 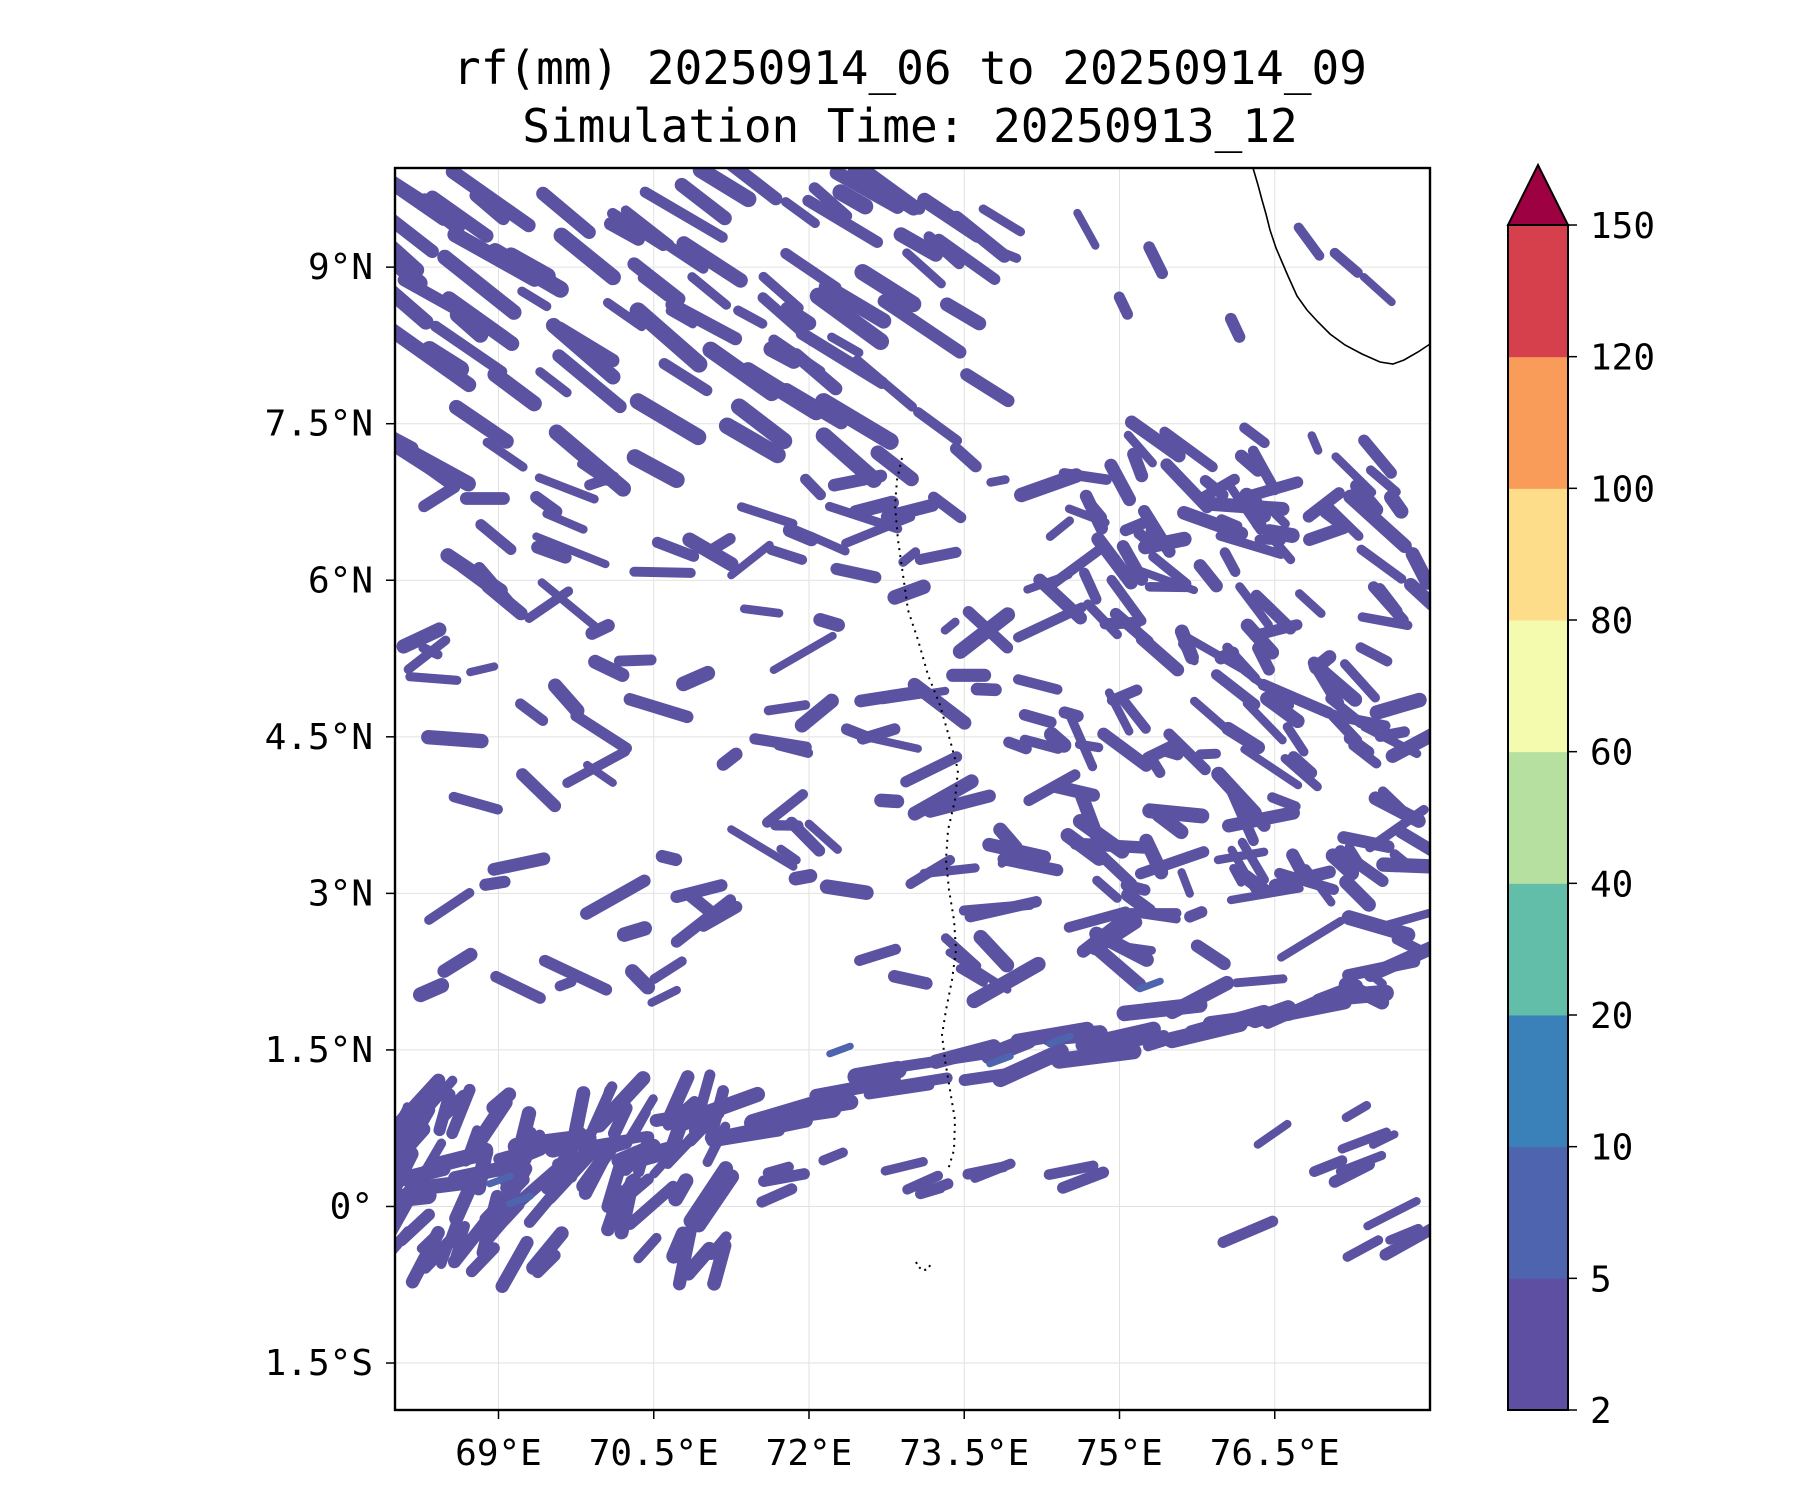 I want to click on lon-tick-label: 72°E, so click(x=809, y=1453).